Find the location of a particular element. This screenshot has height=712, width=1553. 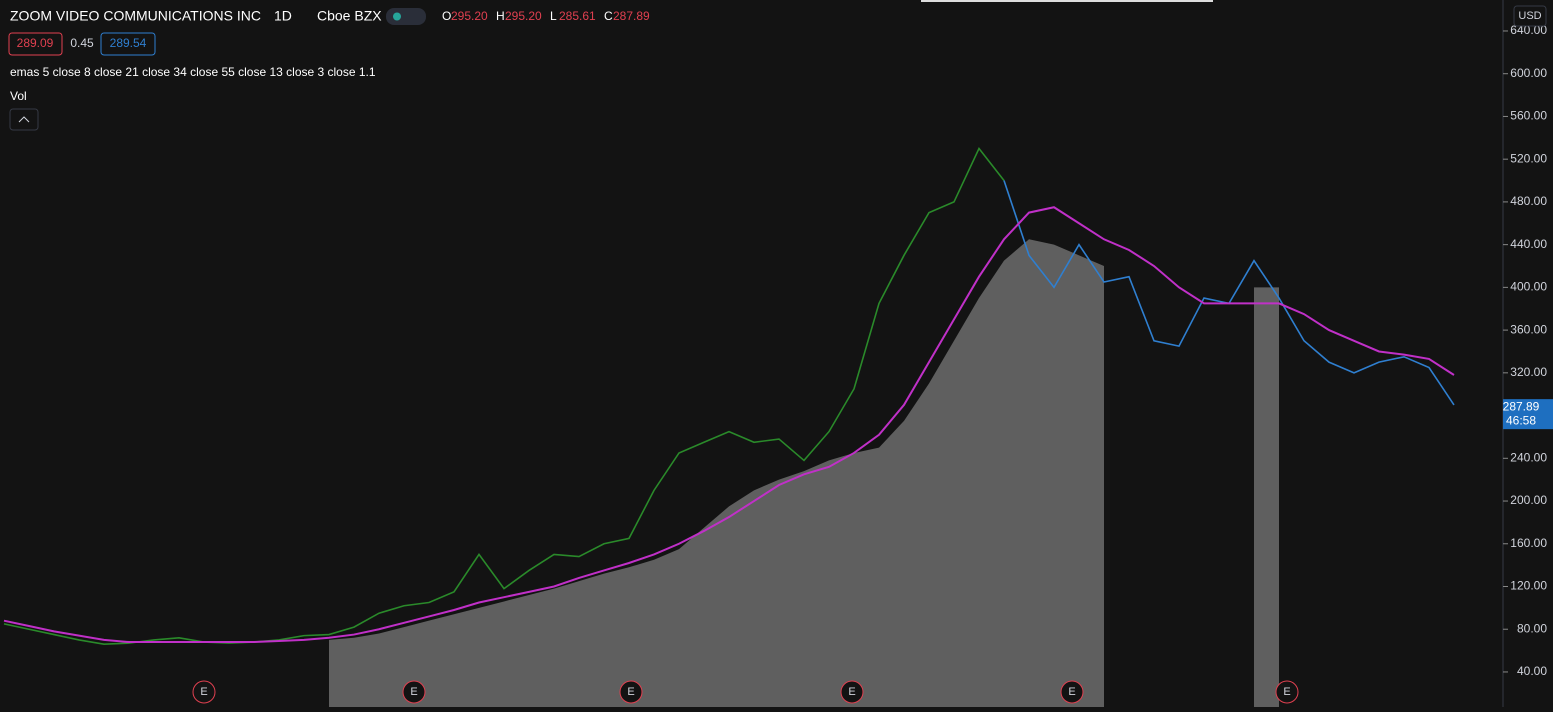

y-tick-label: 600.00 is located at coordinates (1528, 73).